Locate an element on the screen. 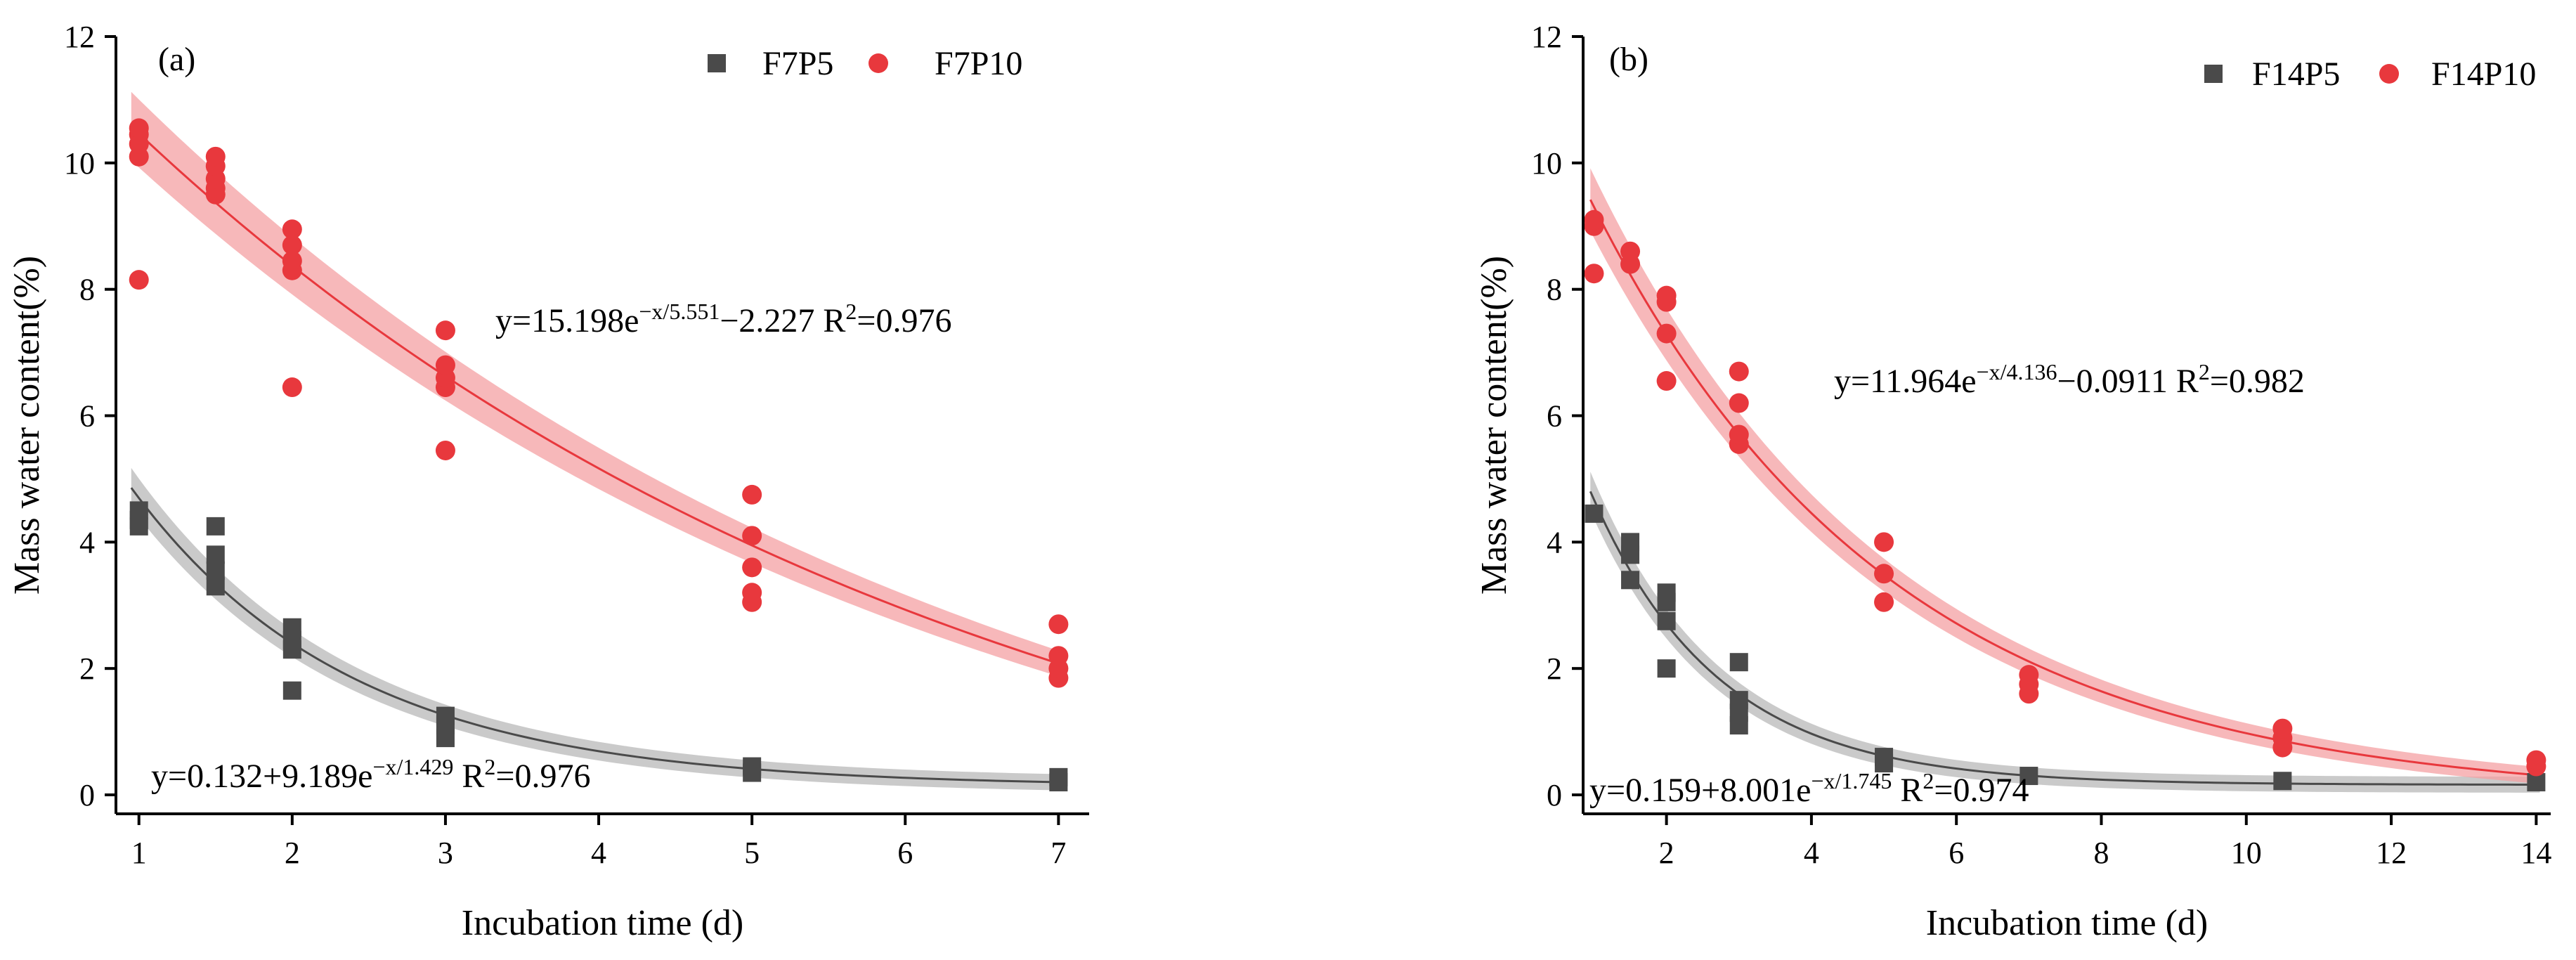  legend-label-F7P10: F7P10 is located at coordinates (978, 63).